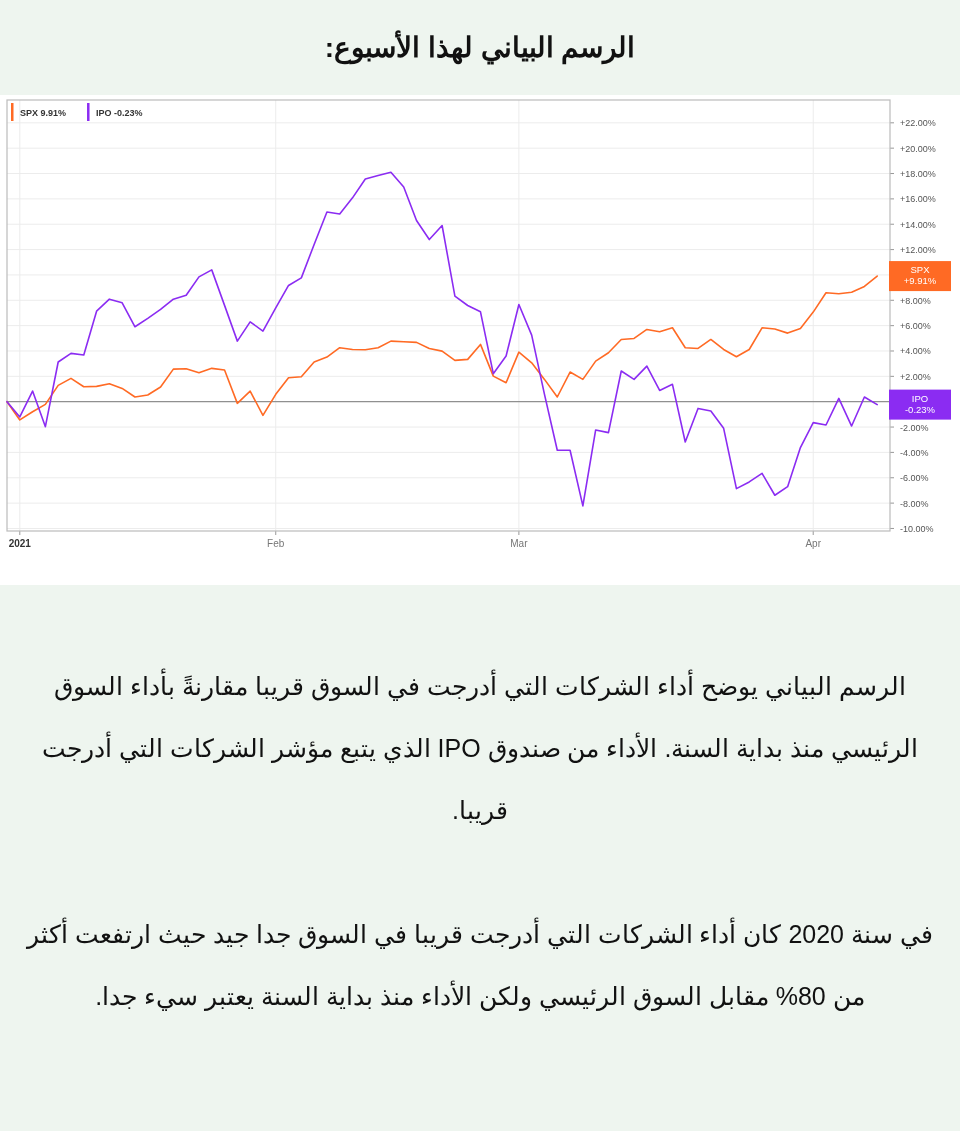  I want to click on y-tick-label: +16.00%, so click(918, 199).